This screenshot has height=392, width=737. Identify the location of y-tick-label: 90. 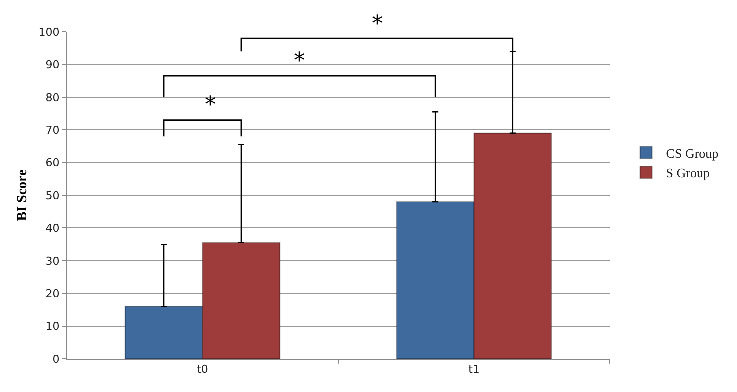
(53, 65).